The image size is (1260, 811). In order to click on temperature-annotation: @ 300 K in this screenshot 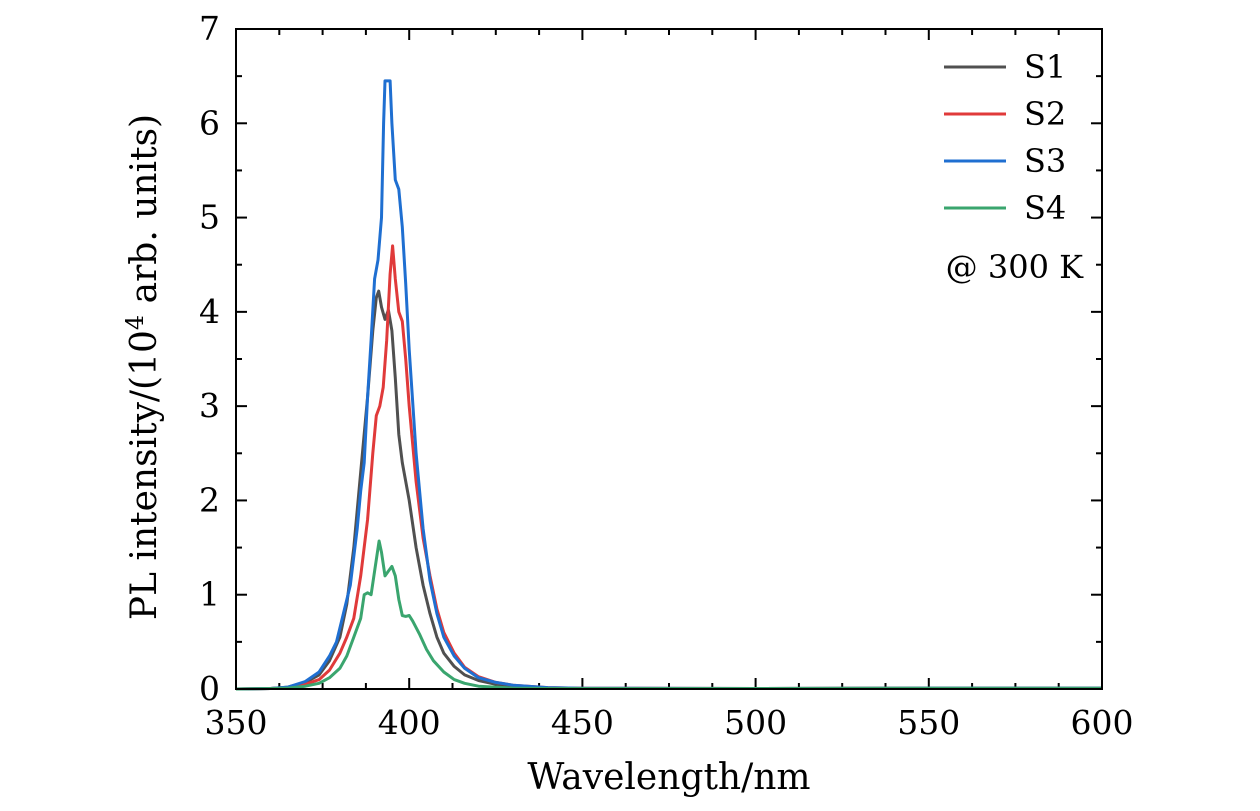, I will do `click(1015, 267)`.